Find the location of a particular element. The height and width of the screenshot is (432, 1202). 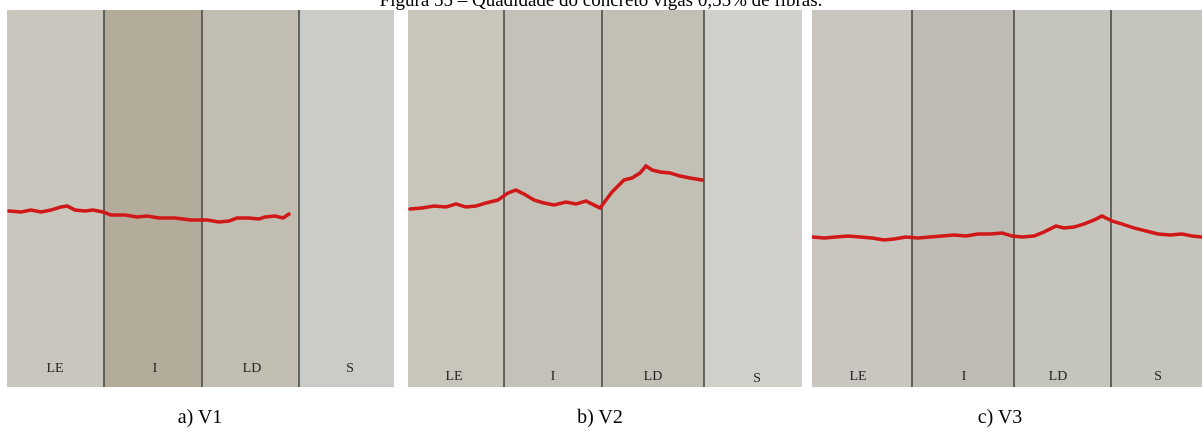

caption-v1: a) V1 is located at coordinates (200, 417).